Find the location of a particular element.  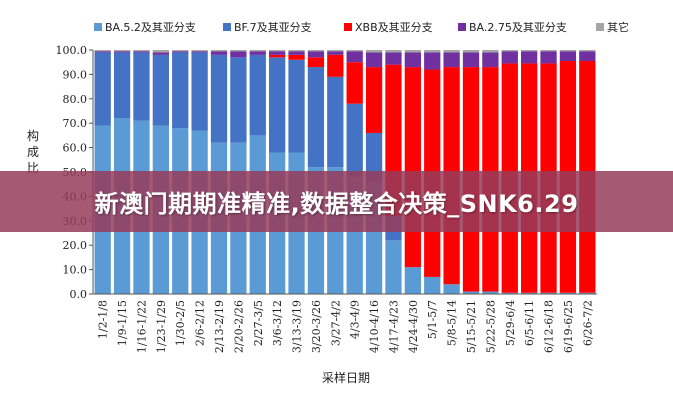

y-axis-title-char: 成 is located at coordinates (33, 152).